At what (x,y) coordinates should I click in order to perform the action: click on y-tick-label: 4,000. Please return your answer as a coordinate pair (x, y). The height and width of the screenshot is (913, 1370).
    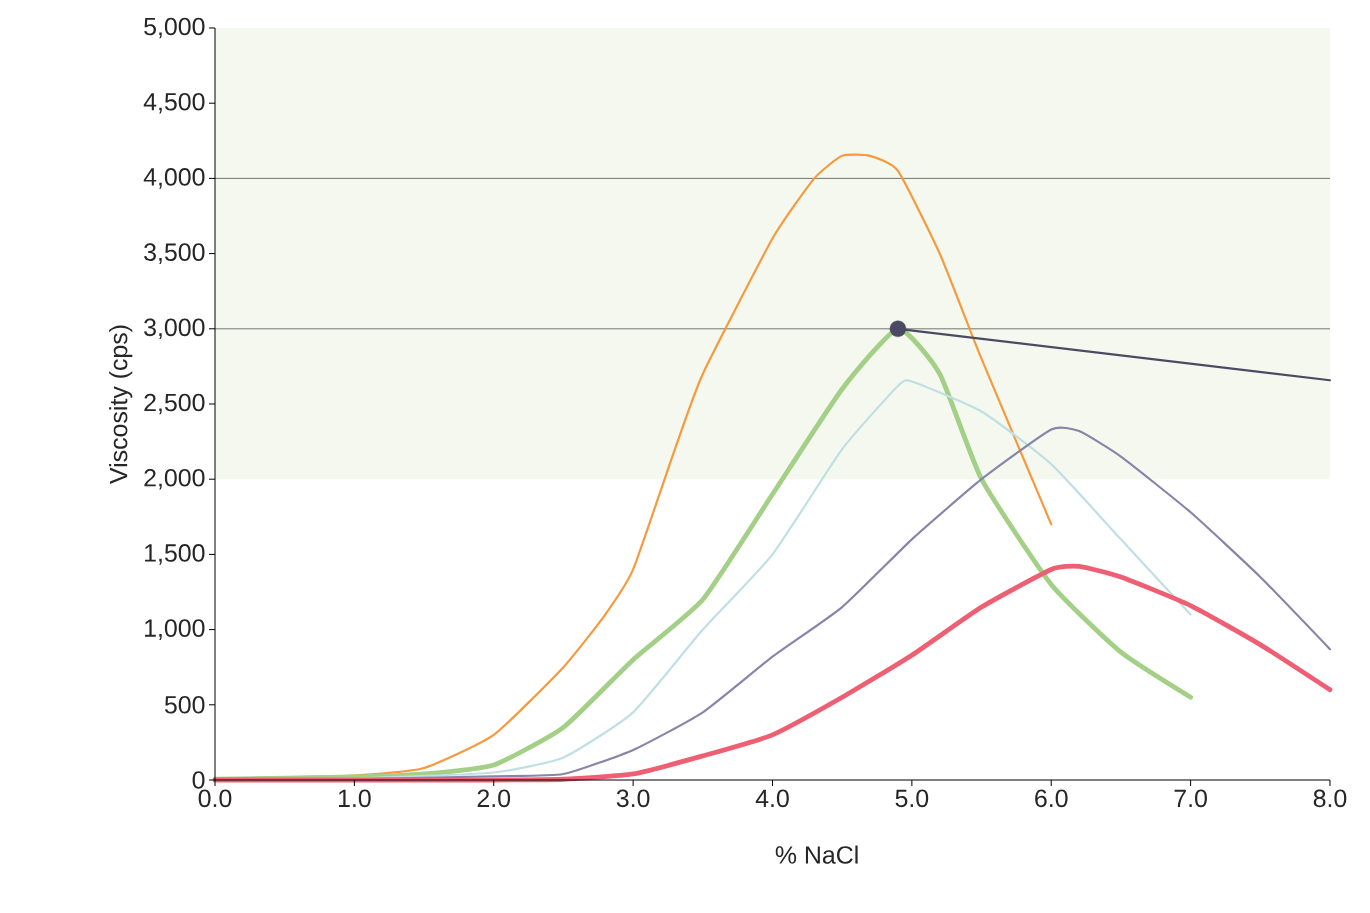
    Looking at the image, I should click on (174, 178).